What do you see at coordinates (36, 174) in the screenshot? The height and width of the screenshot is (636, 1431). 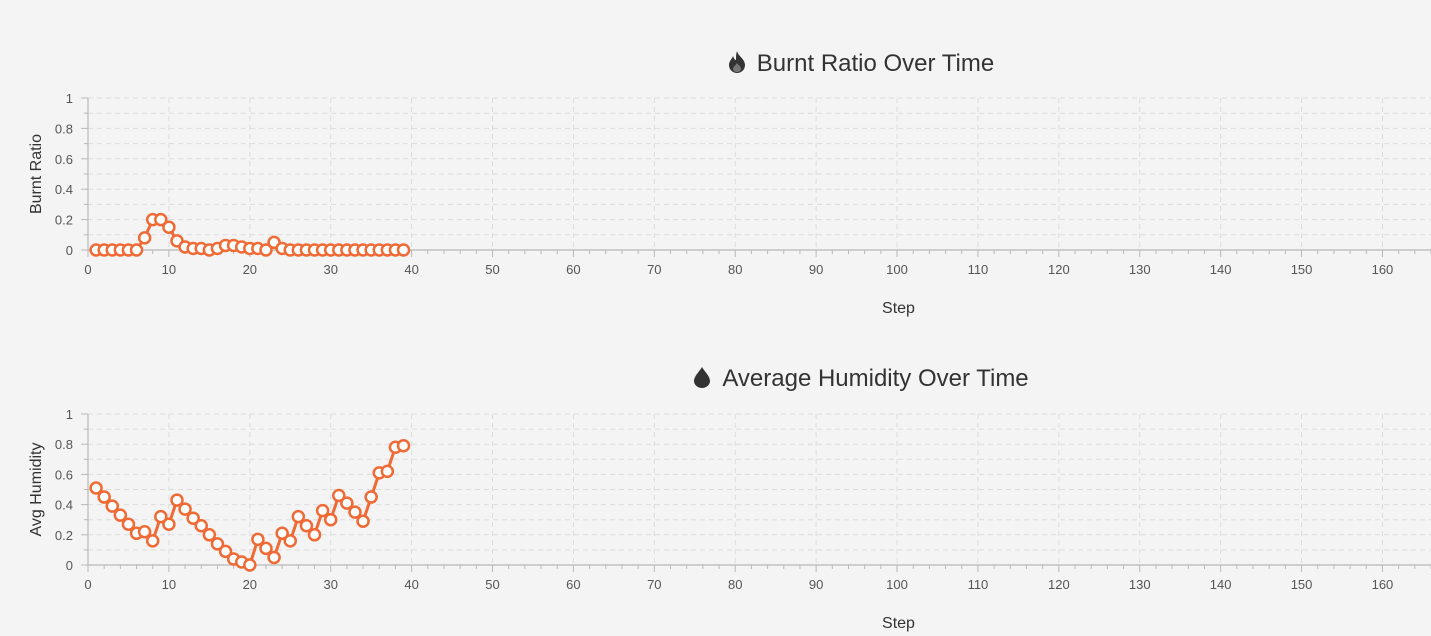 I see `y-axis-label: Burnt Ratio` at bounding box center [36, 174].